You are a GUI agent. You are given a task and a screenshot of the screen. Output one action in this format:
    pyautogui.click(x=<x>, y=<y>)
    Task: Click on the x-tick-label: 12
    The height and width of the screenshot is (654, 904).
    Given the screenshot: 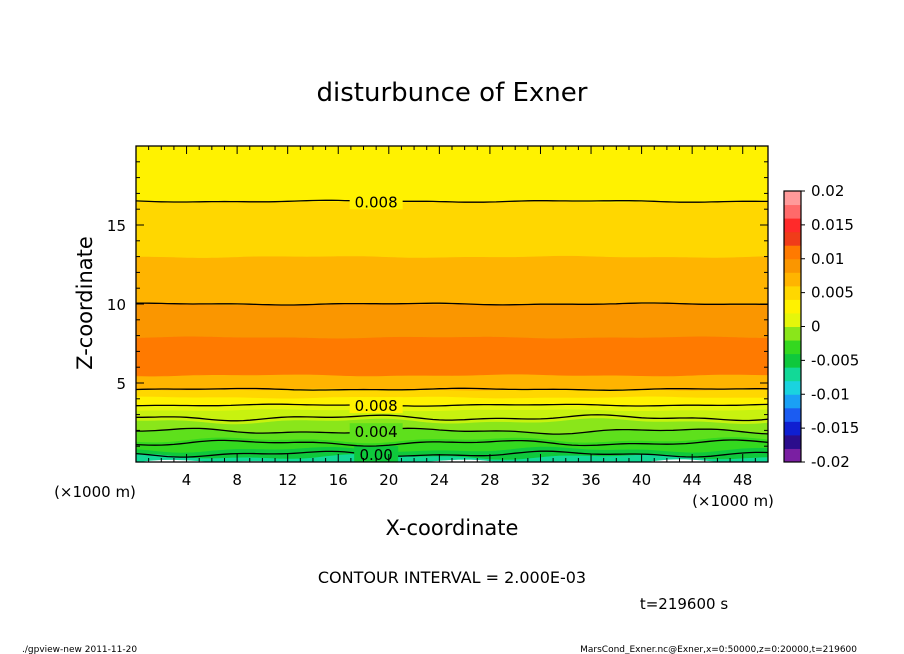 What is the action you would take?
    pyautogui.click(x=287, y=480)
    